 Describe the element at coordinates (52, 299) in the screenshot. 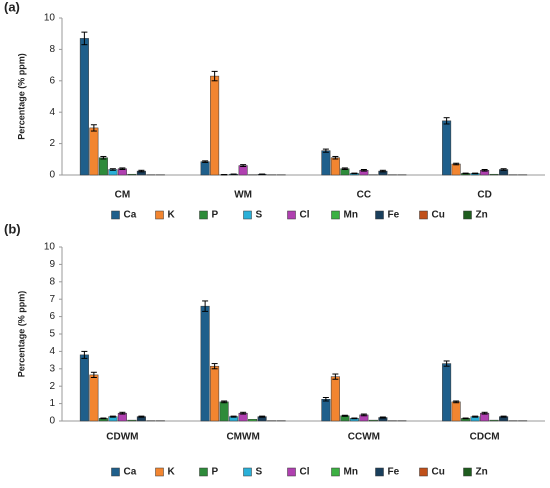

I see `y-tick-label: 7` at that location.